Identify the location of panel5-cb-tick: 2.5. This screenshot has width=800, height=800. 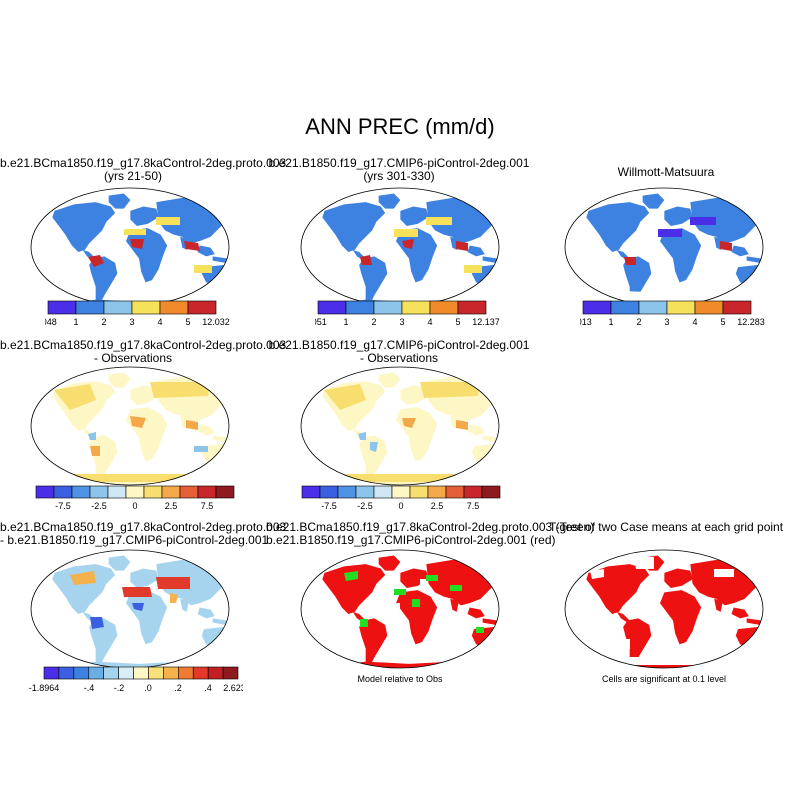
(437, 506).